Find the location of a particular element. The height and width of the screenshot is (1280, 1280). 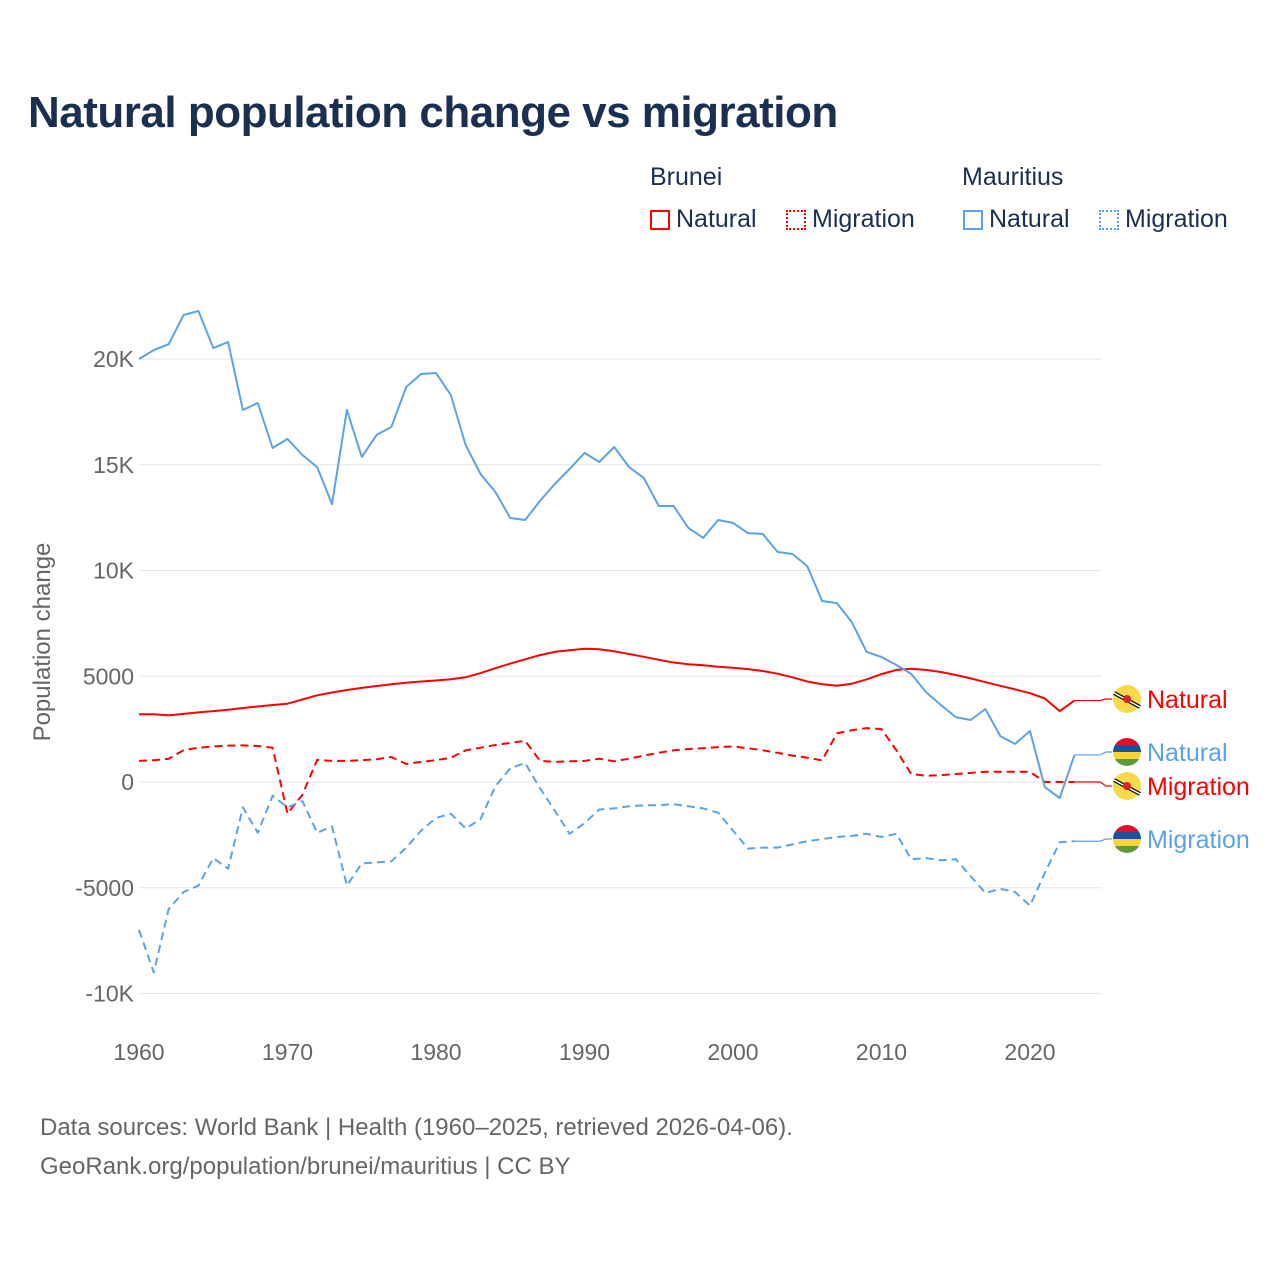

series-line-brunei-natural is located at coordinates (607, 682).